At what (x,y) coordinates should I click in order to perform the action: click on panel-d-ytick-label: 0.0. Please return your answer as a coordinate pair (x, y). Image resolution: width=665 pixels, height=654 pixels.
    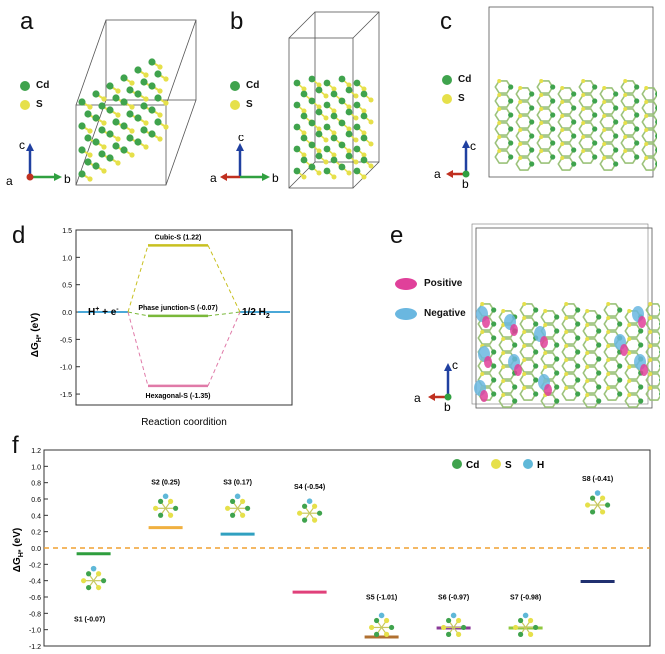
    Looking at the image, I should click on (67, 313).